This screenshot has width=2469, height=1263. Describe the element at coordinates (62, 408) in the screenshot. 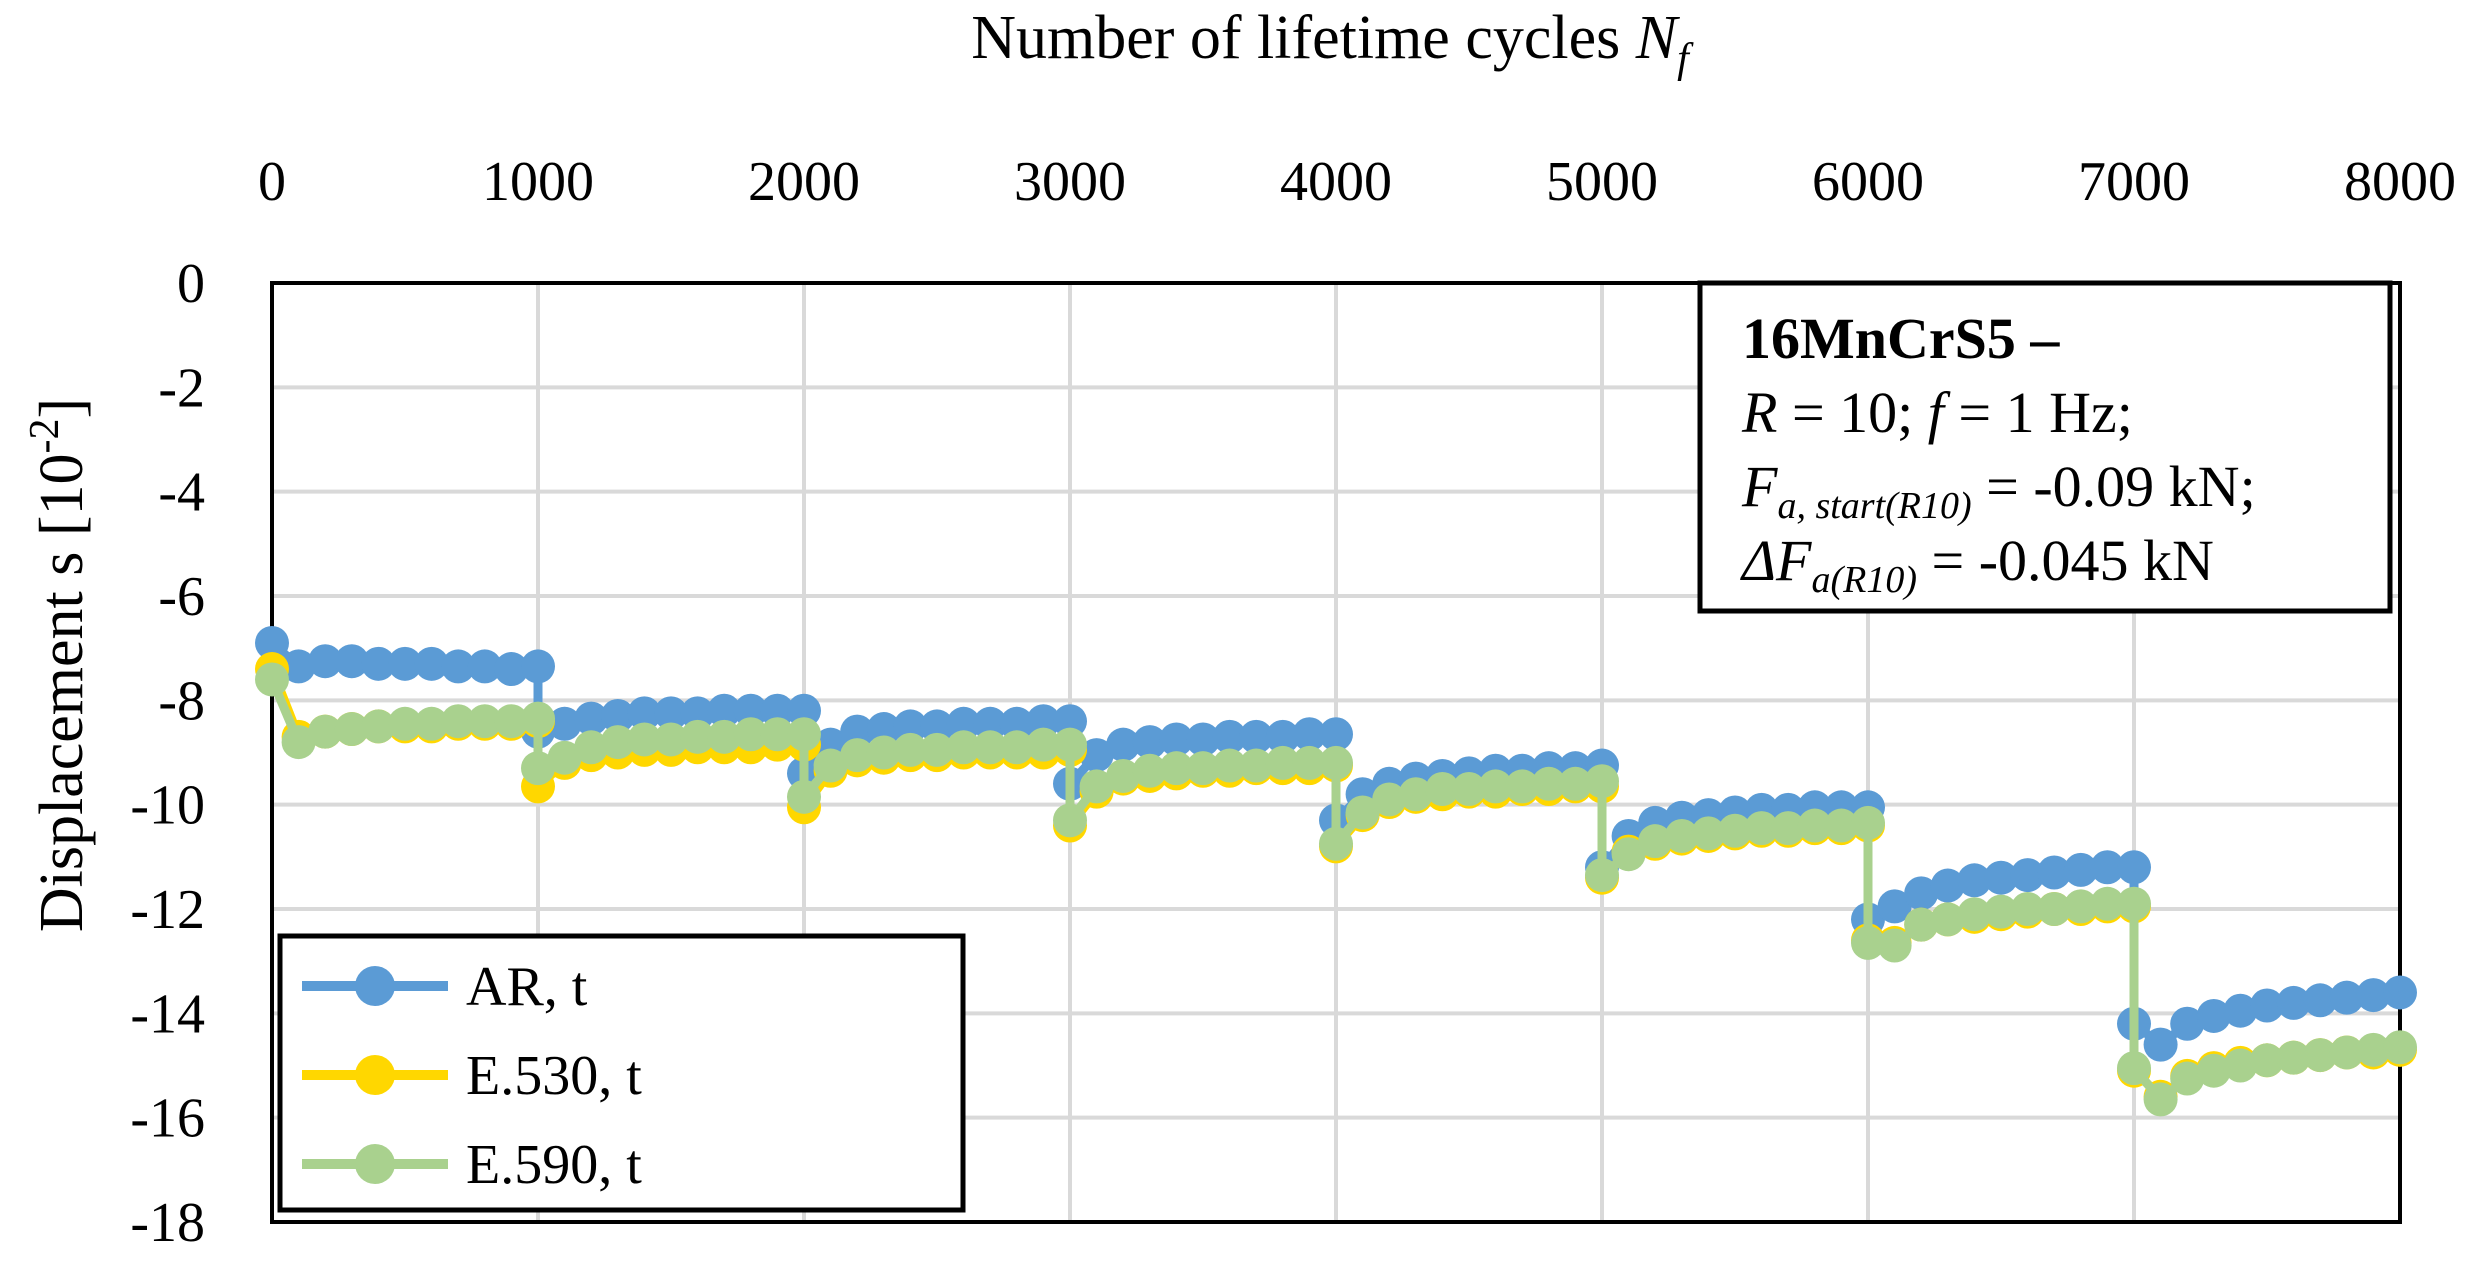

I see `y-axis-title-end: ]` at that location.